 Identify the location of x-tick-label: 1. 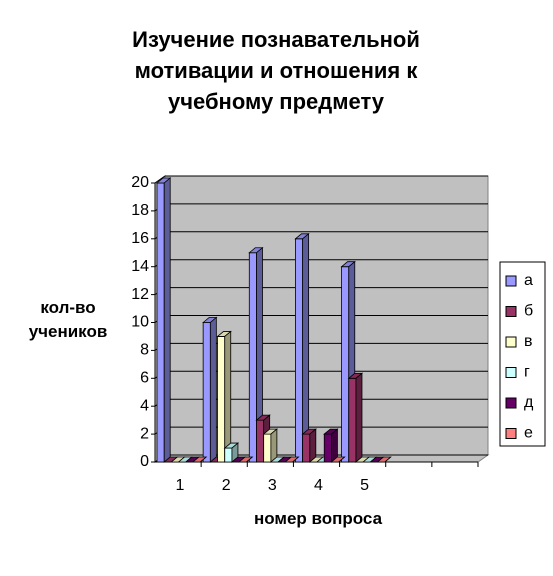
(180, 485).